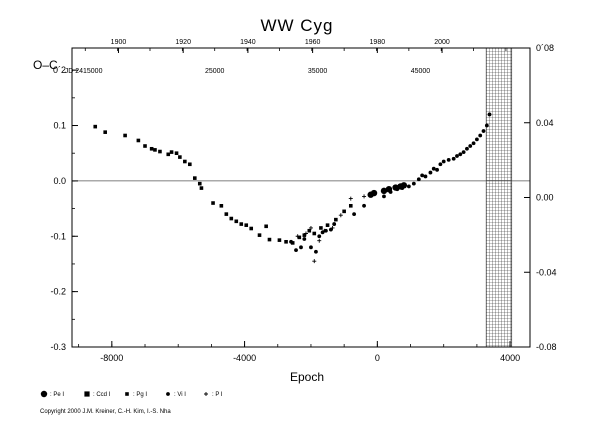  I want to click on right-y-tick-label: -0.04, so click(546, 272).